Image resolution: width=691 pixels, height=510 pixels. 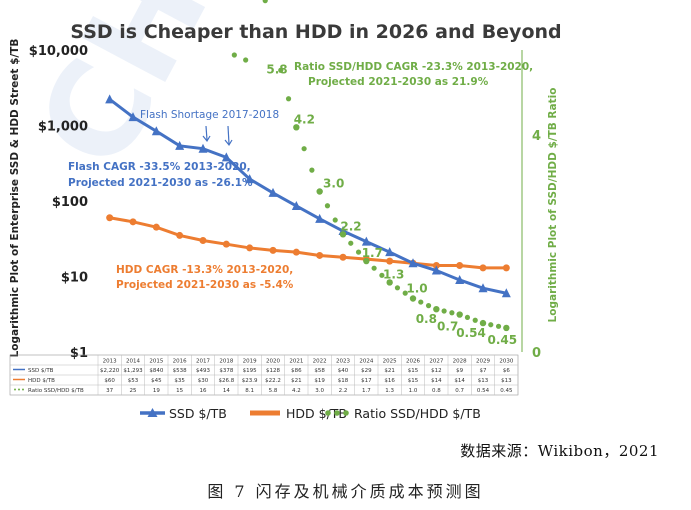 I want to click on y-tick-label: $1,000, so click(x=63, y=127).